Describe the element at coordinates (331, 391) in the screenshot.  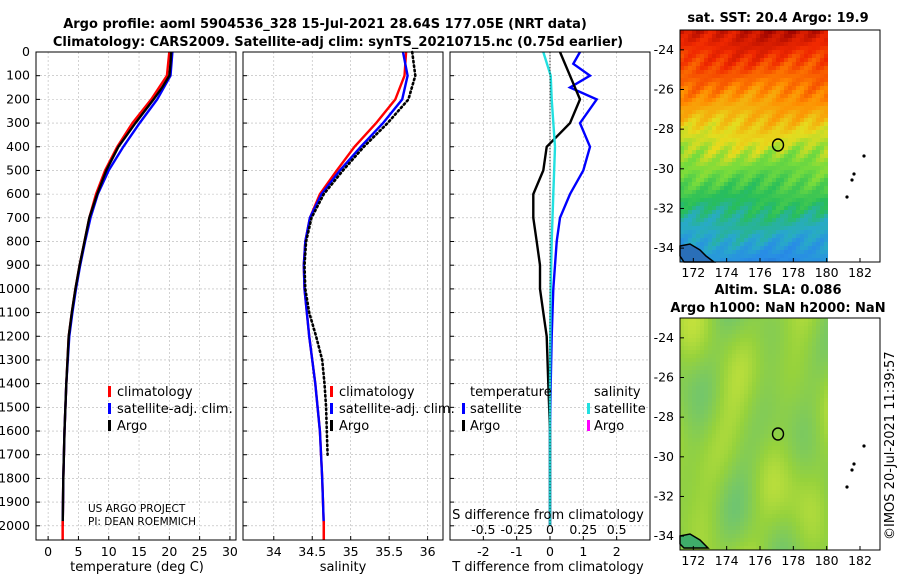
I see `legend-climatology-swatch` at that location.